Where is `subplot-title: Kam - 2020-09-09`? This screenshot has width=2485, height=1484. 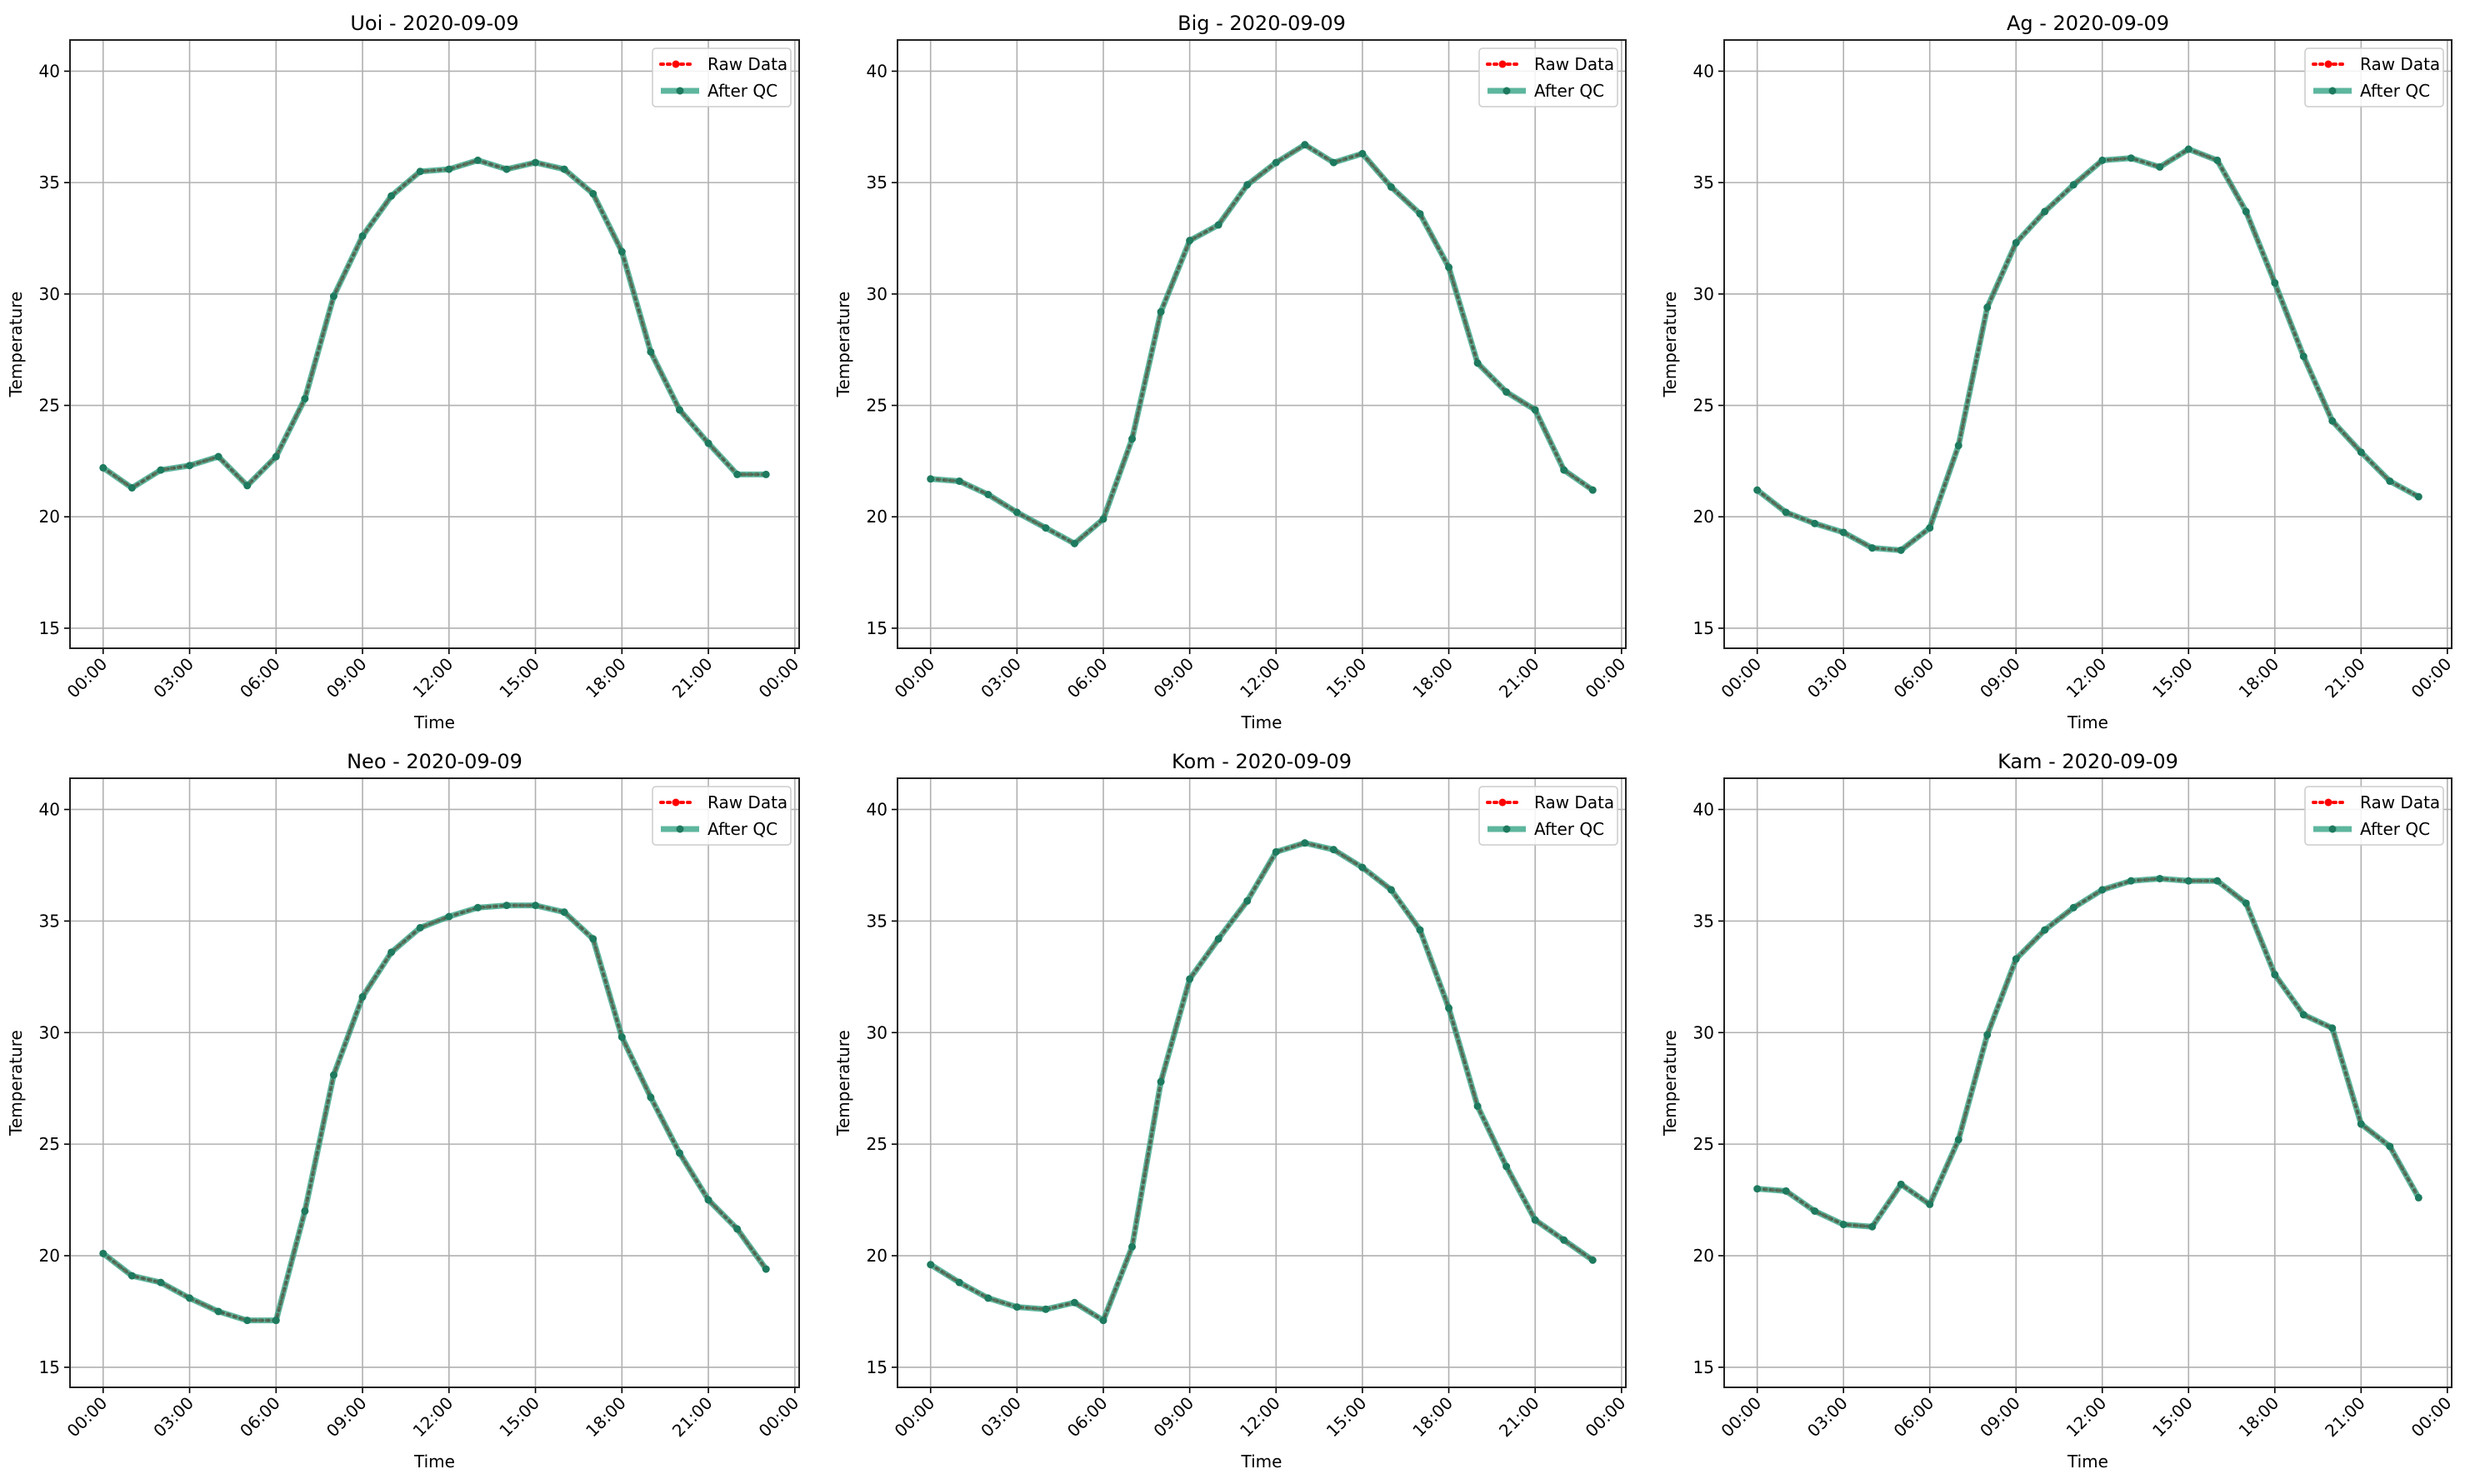
subplot-title: Kam - 2020-09-09 is located at coordinates (2088, 761).